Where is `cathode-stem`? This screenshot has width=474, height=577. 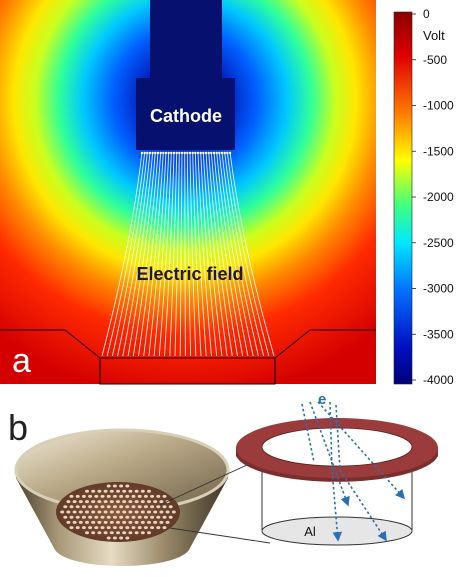 cathode-stem is located at coordinates (186, 42).